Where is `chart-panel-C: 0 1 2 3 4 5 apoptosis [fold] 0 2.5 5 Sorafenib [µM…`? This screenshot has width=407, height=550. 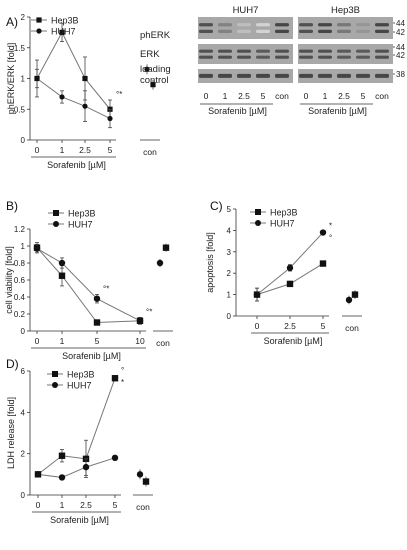 chart-panel-C: 0 1 2 3 4 5 apoptosis [fold] 0 2.5 5 Sorafenib [µM… is located at coordinates (283, 275).